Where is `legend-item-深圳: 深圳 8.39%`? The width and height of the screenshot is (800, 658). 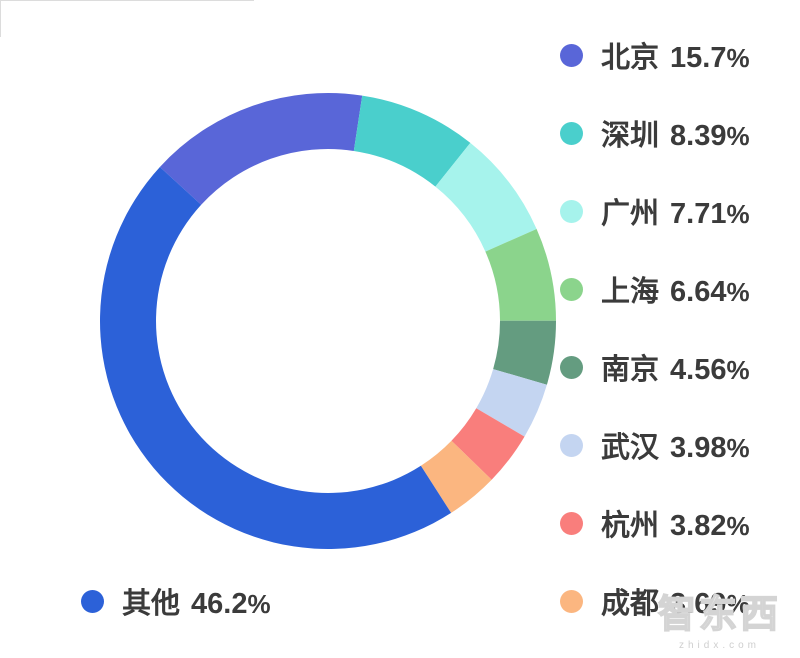 legend-item-深圳: 深圳 8.39% is located at coordinates (655, 133).